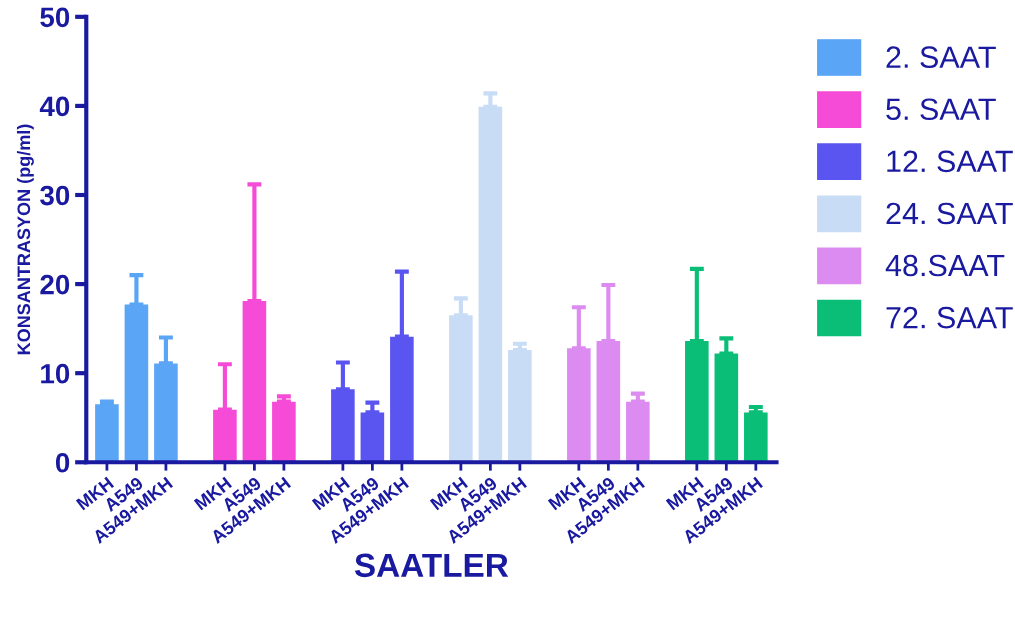  What do you see at coordinates (55, 284) in the screenshot?
I see `y-tick-label: 20` at bounding box center [55, 284].